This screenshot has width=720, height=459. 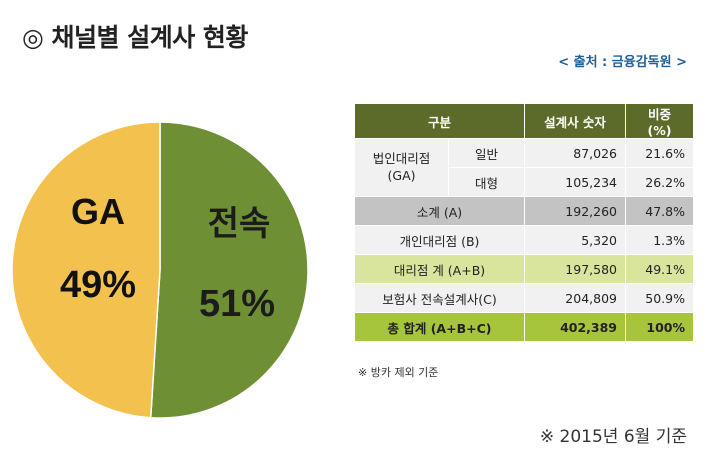 I want to click on table-row: 보험사 전속설계사(C) 204,809 50.9%, so click(x=524, y=298).